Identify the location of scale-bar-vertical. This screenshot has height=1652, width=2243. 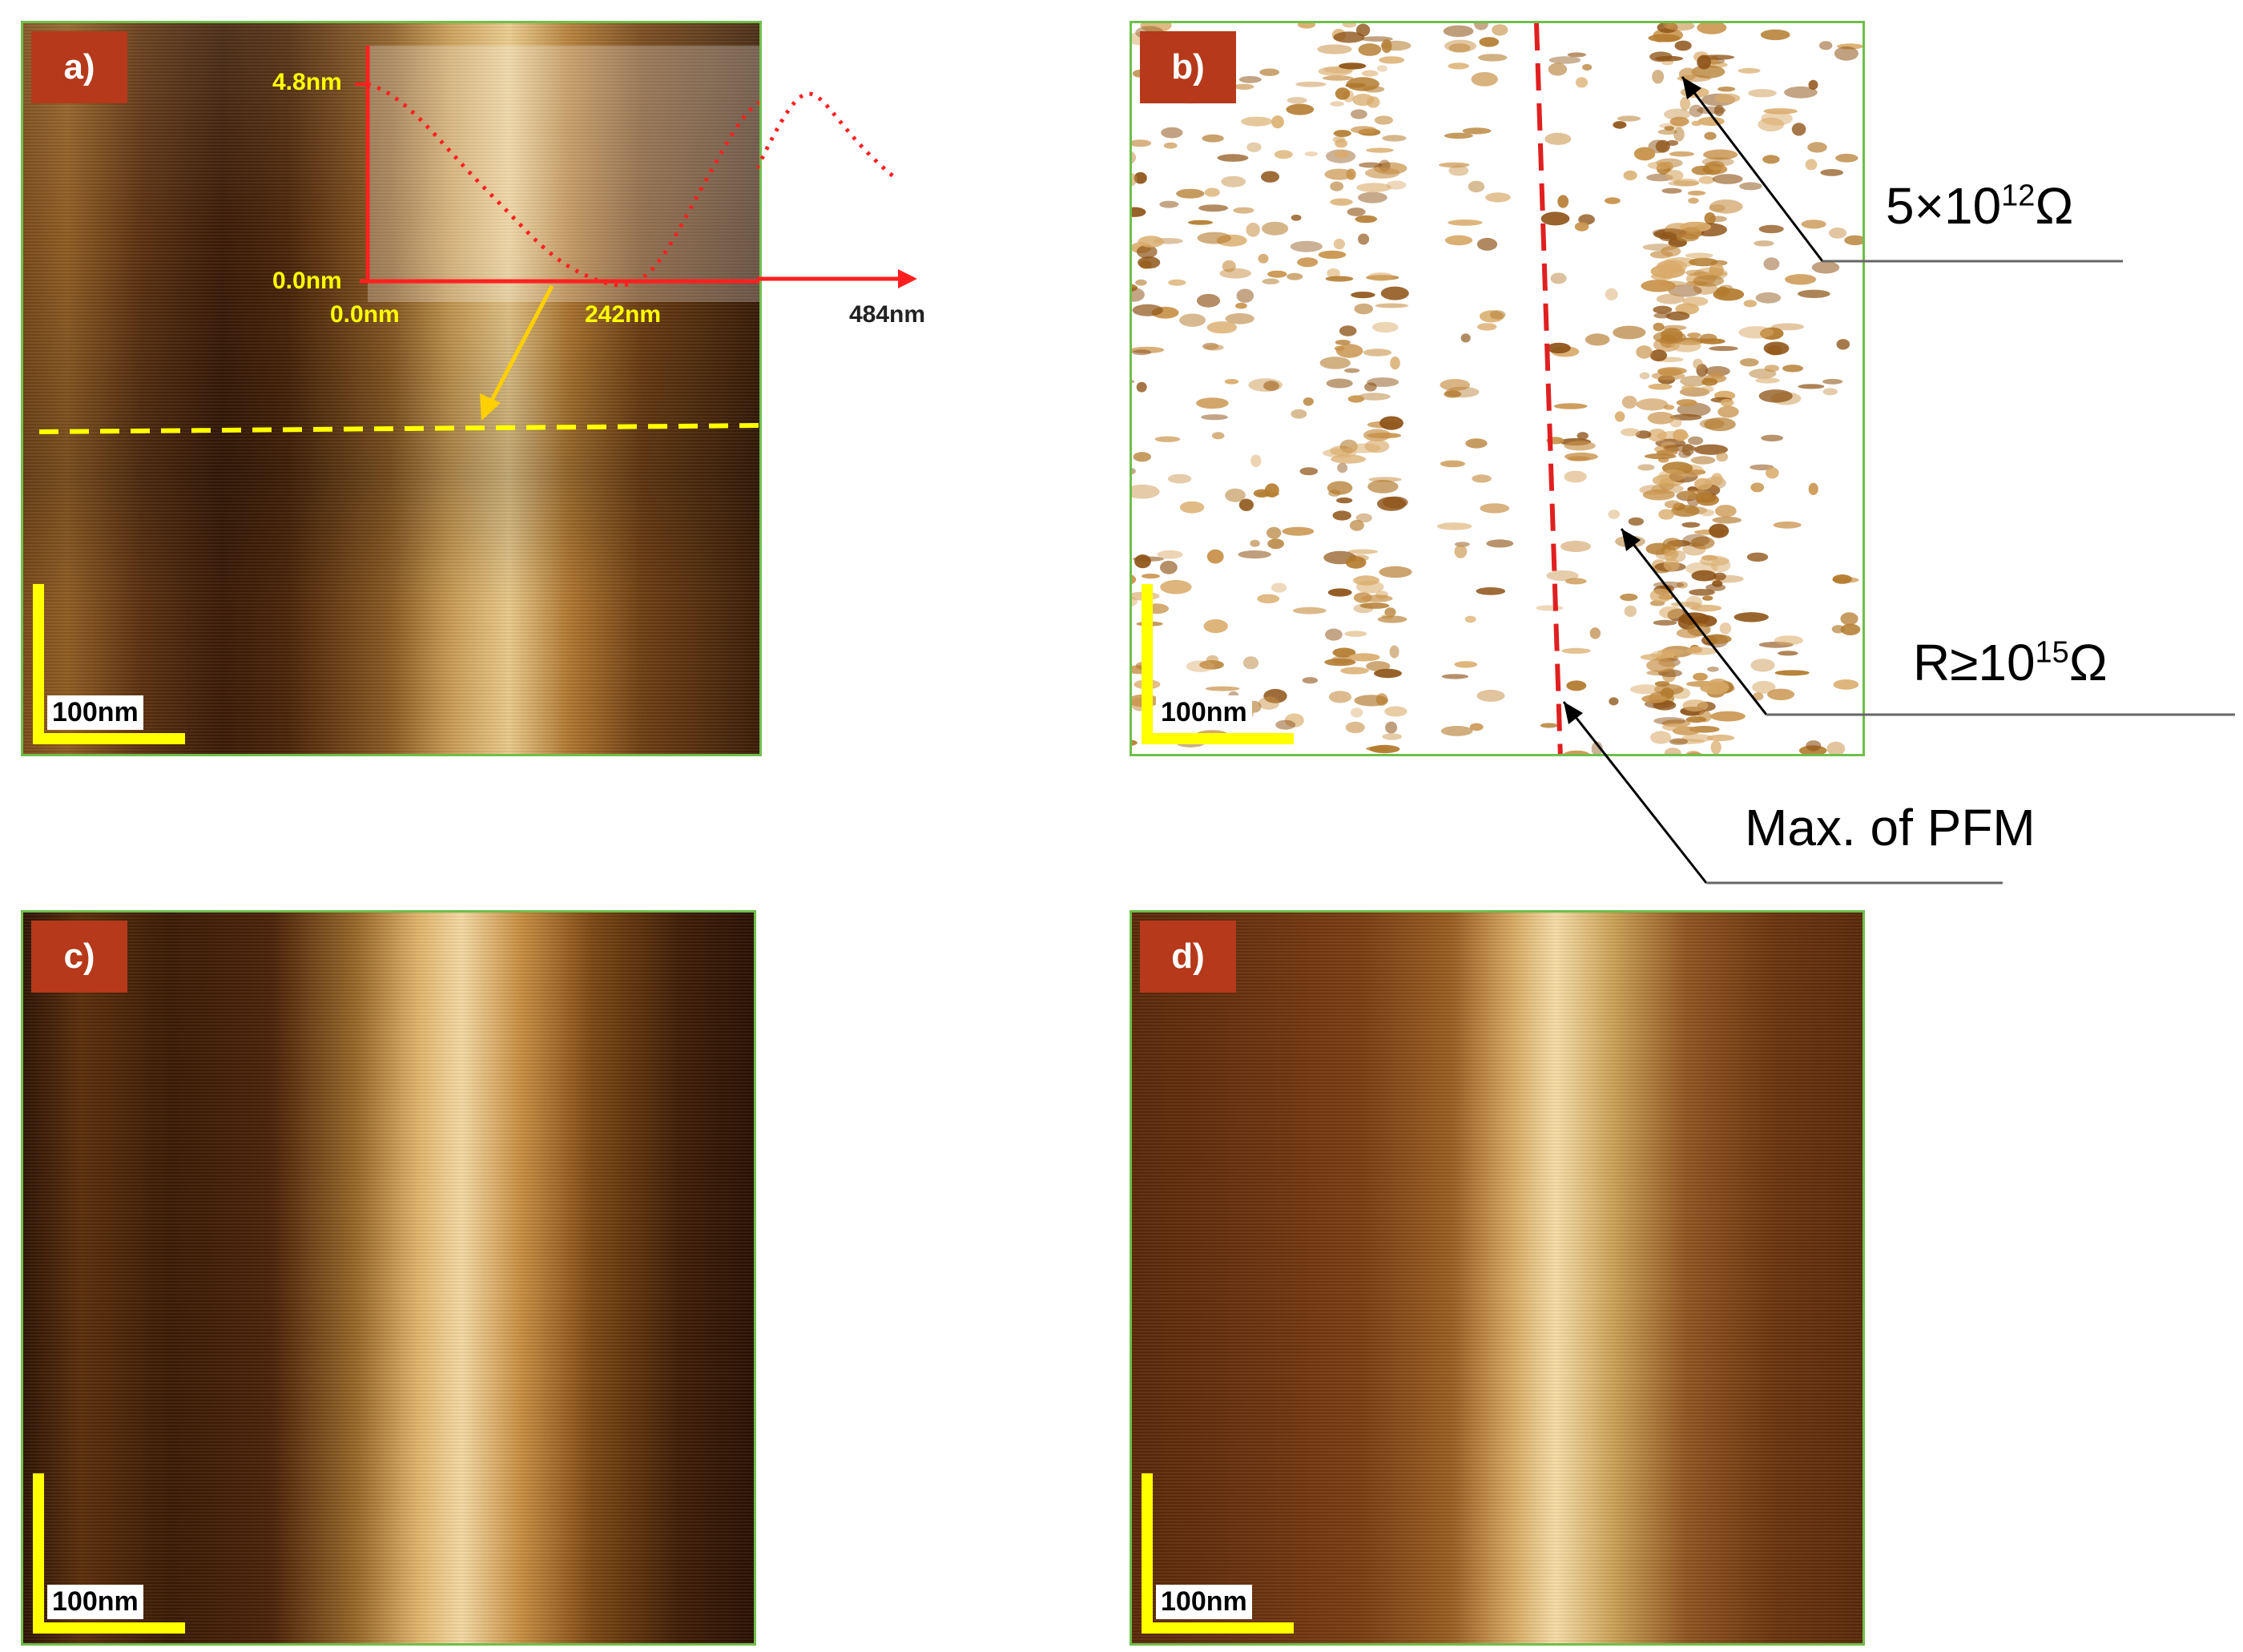
(38, 664).